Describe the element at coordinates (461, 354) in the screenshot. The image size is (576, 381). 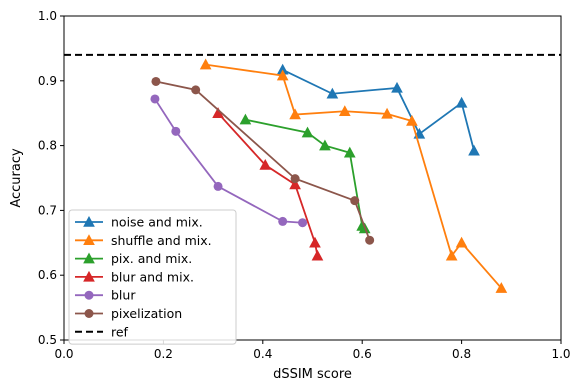
I see `x-tick-label: 0.8` at that location.